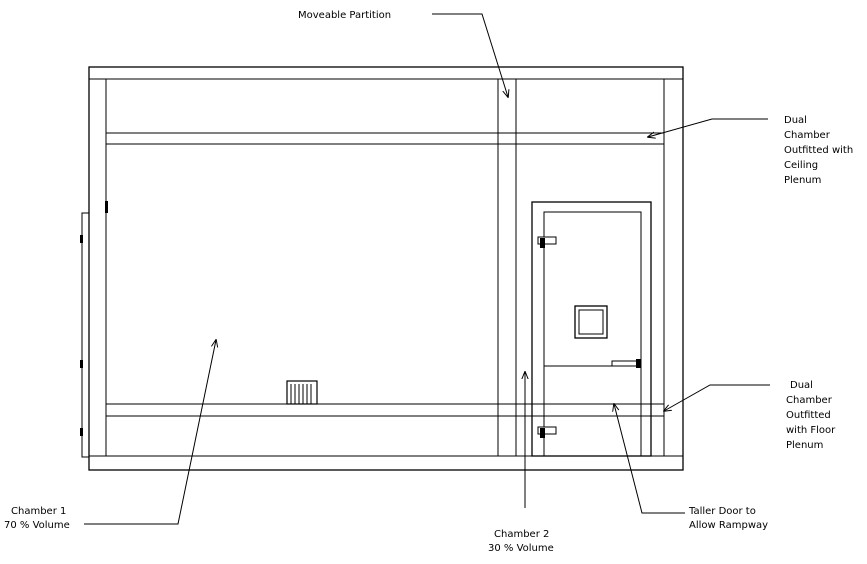  What do you see at coordinates (804, 445) in the screenshot?
I see `floor-plenum-line-5: Plenum` at bounding box center [804, 445].